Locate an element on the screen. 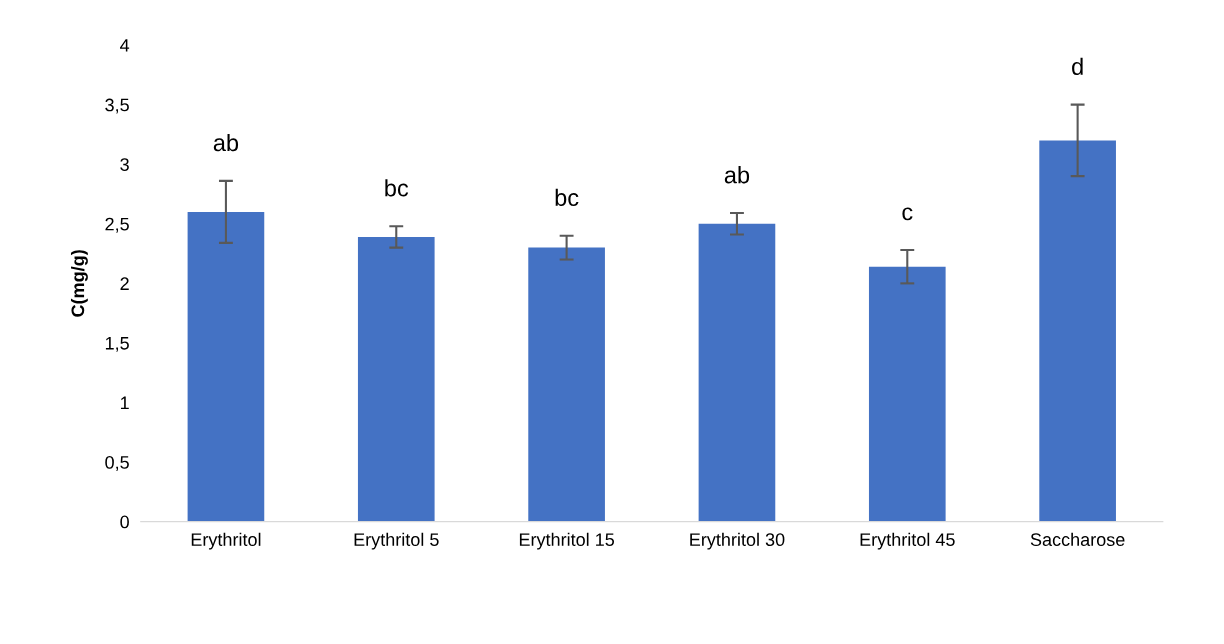 The height and width of the screenshot is (644, 1224). x-tick-label: Erythritol 5 is located at coordinates (396, 541).